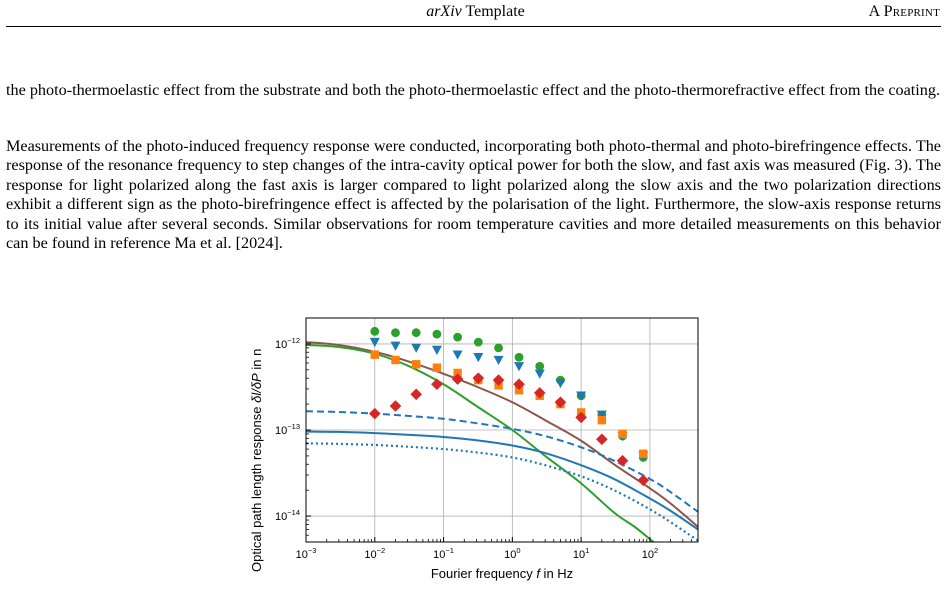  What do you see at coordinates (493, 11) in the screenshot?
I see `header-title-rest: Template` at bounding box center [493, 11].